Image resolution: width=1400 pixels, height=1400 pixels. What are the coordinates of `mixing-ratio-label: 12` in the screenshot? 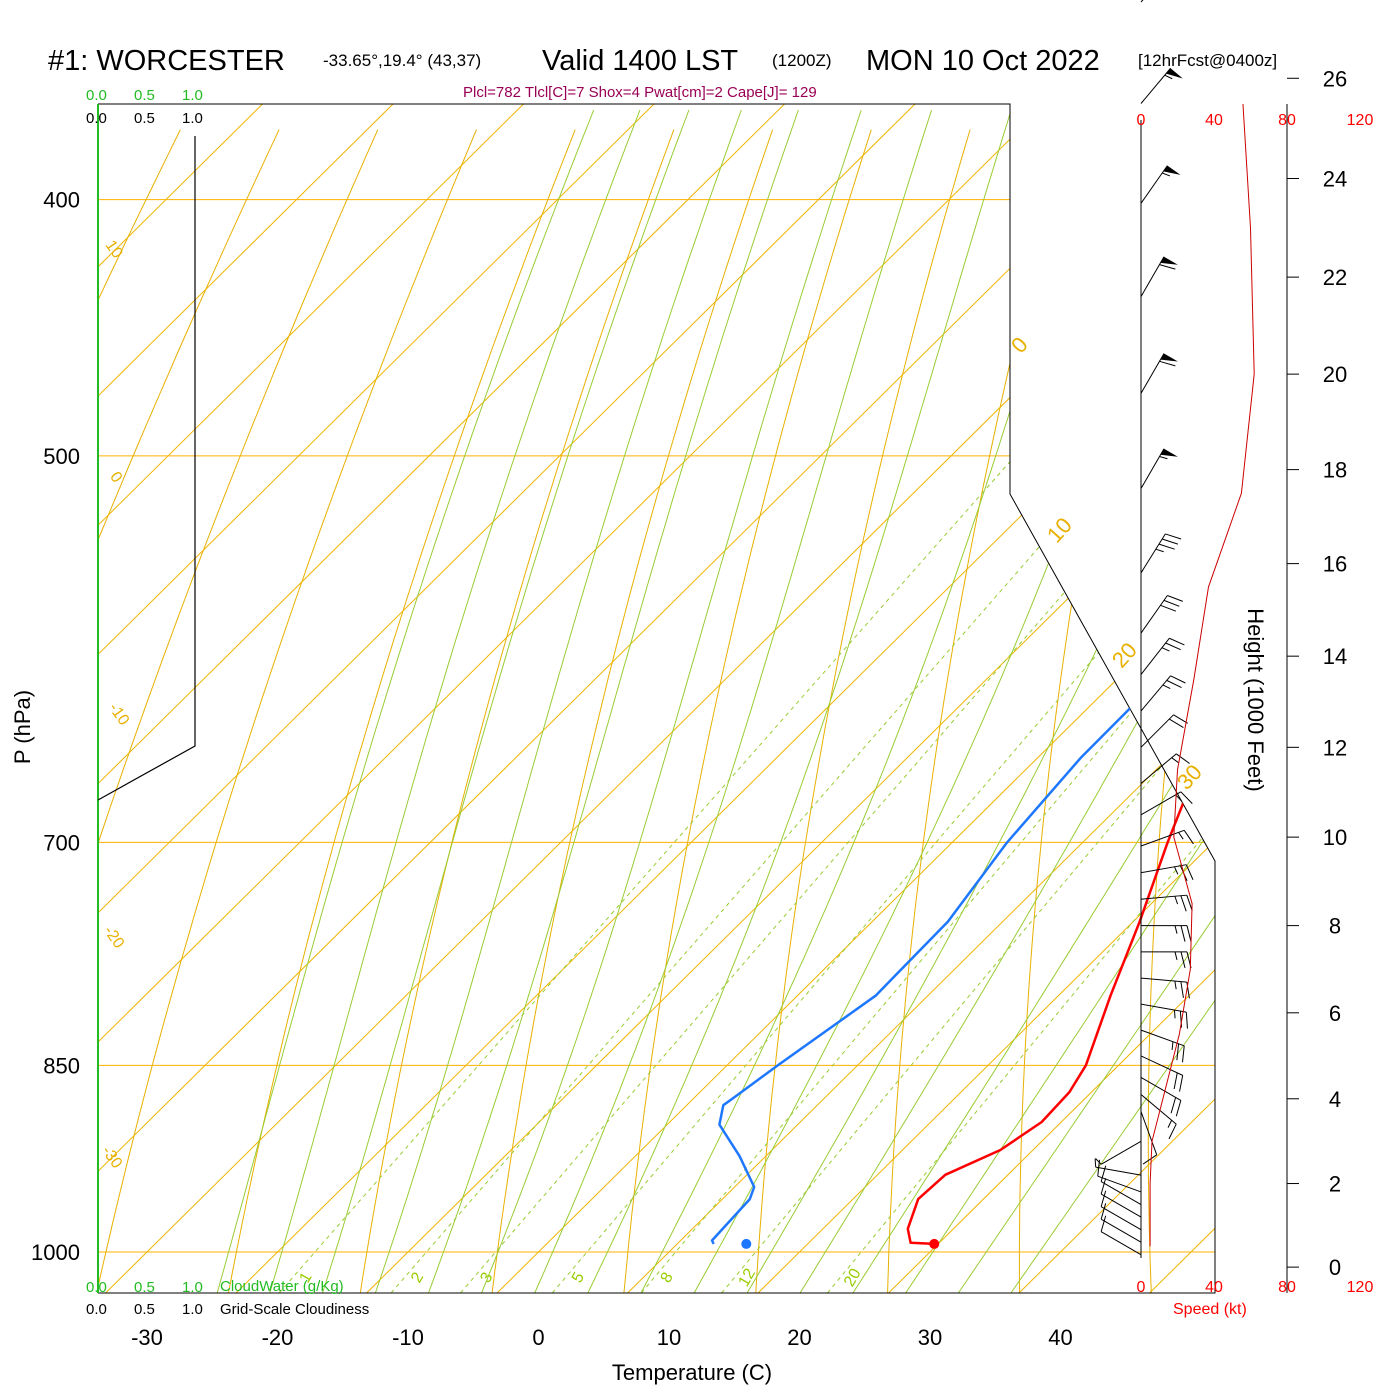 It's located at (747, 1278).